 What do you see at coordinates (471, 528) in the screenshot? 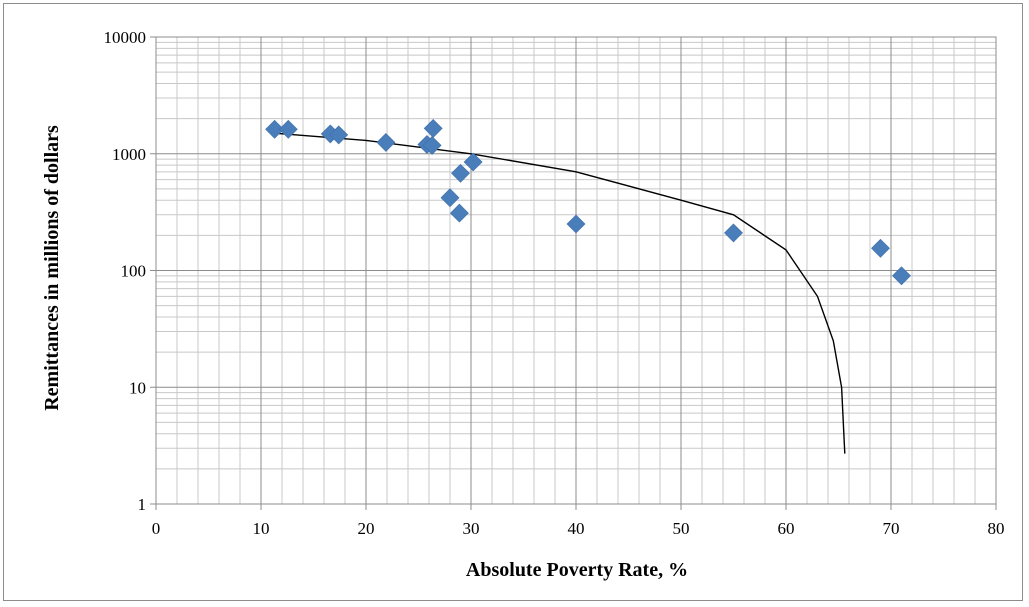
I see `x-tick-label: 30` at bounding box center [471, 528].